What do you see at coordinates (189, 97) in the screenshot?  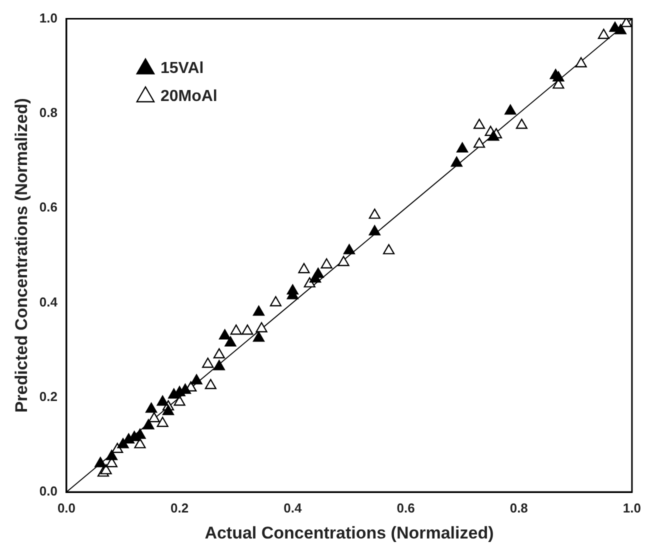 I see `legend-label: 20MoAl` at bounding box center [189, 97].